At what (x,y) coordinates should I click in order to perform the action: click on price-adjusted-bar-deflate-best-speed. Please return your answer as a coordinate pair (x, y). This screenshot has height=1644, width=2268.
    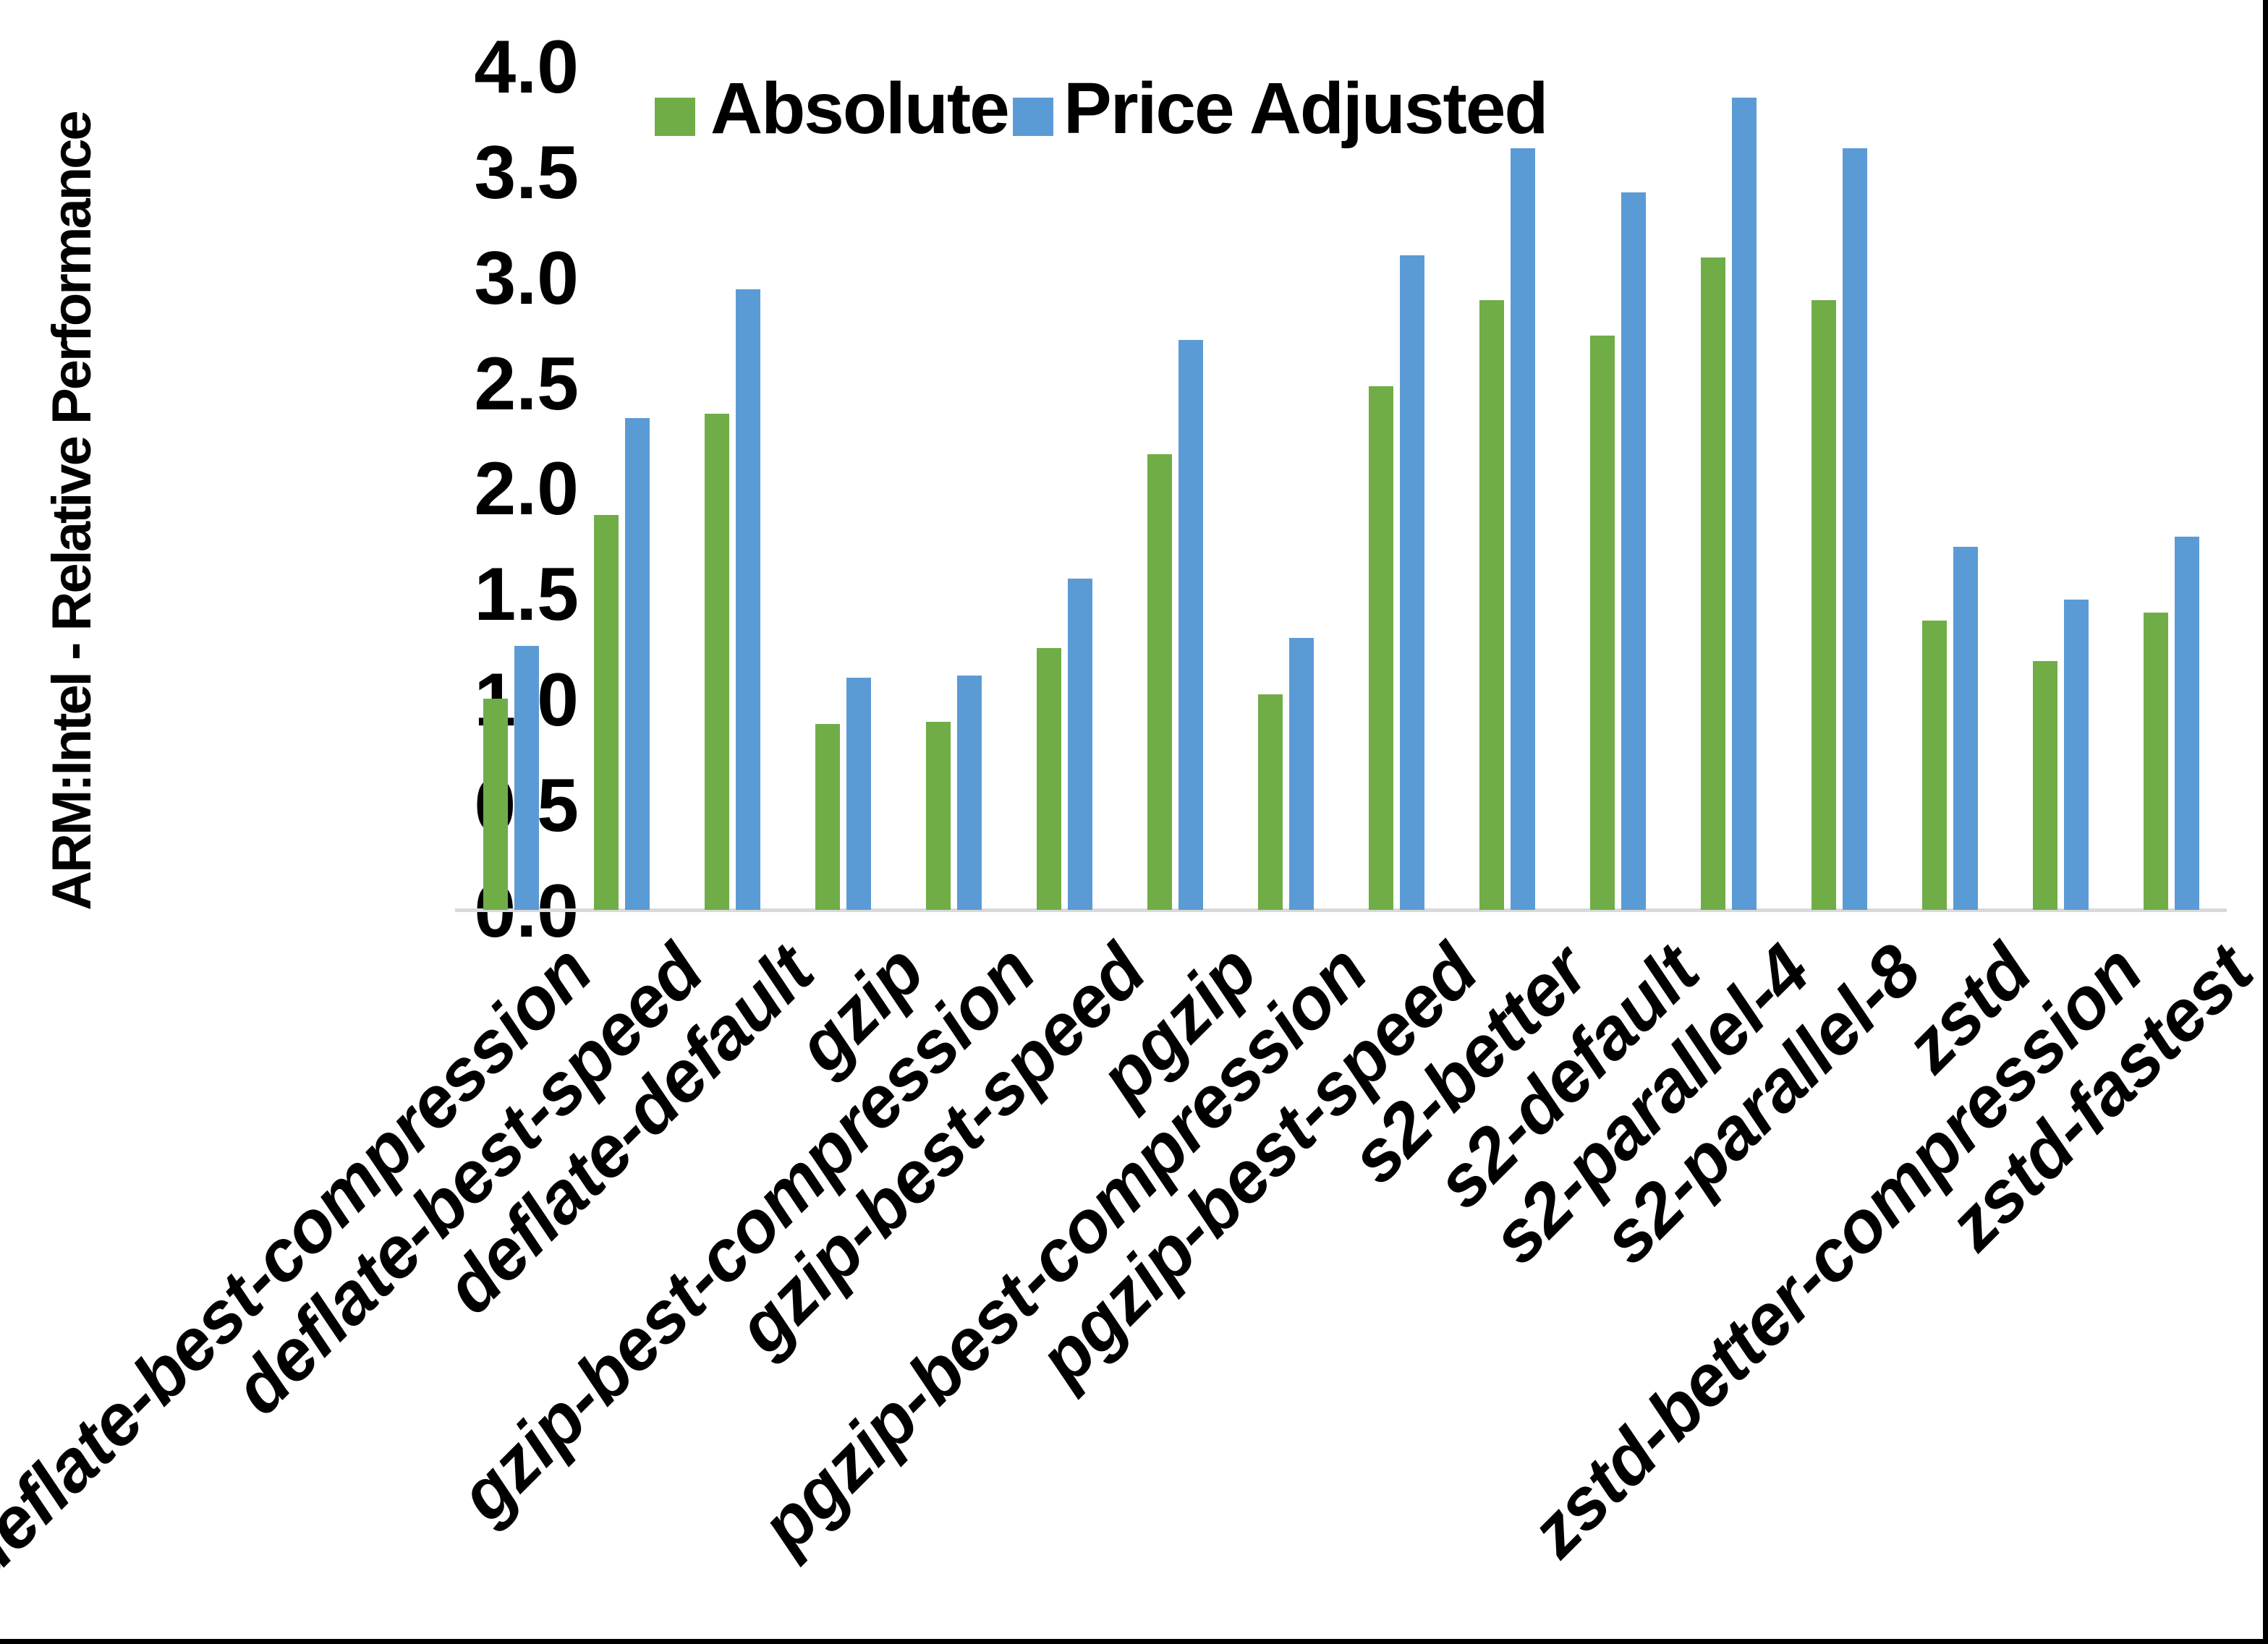
    Looking at the image, I should click on (637, 664).